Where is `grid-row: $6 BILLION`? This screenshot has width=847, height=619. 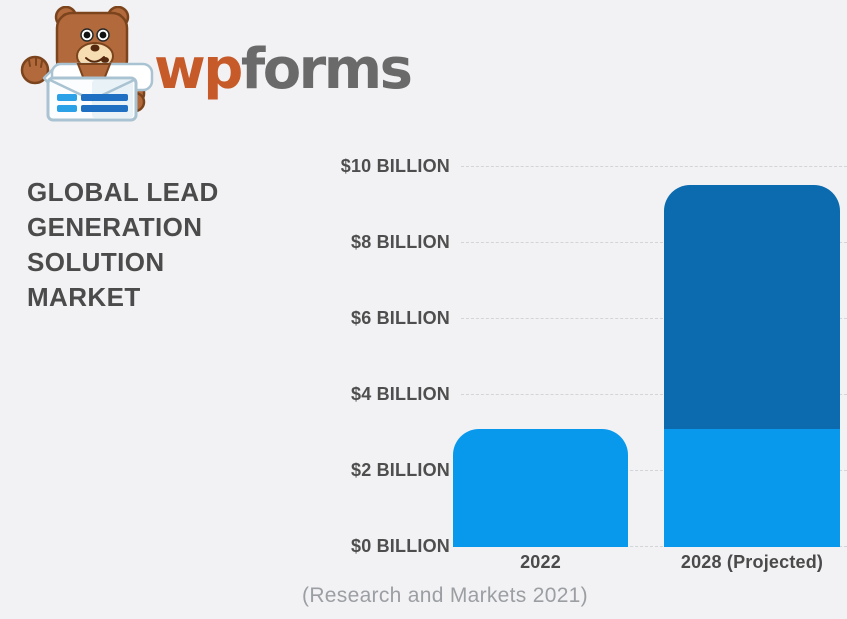
grid-row: $6 BILLION is located at coordinates (588, 318).